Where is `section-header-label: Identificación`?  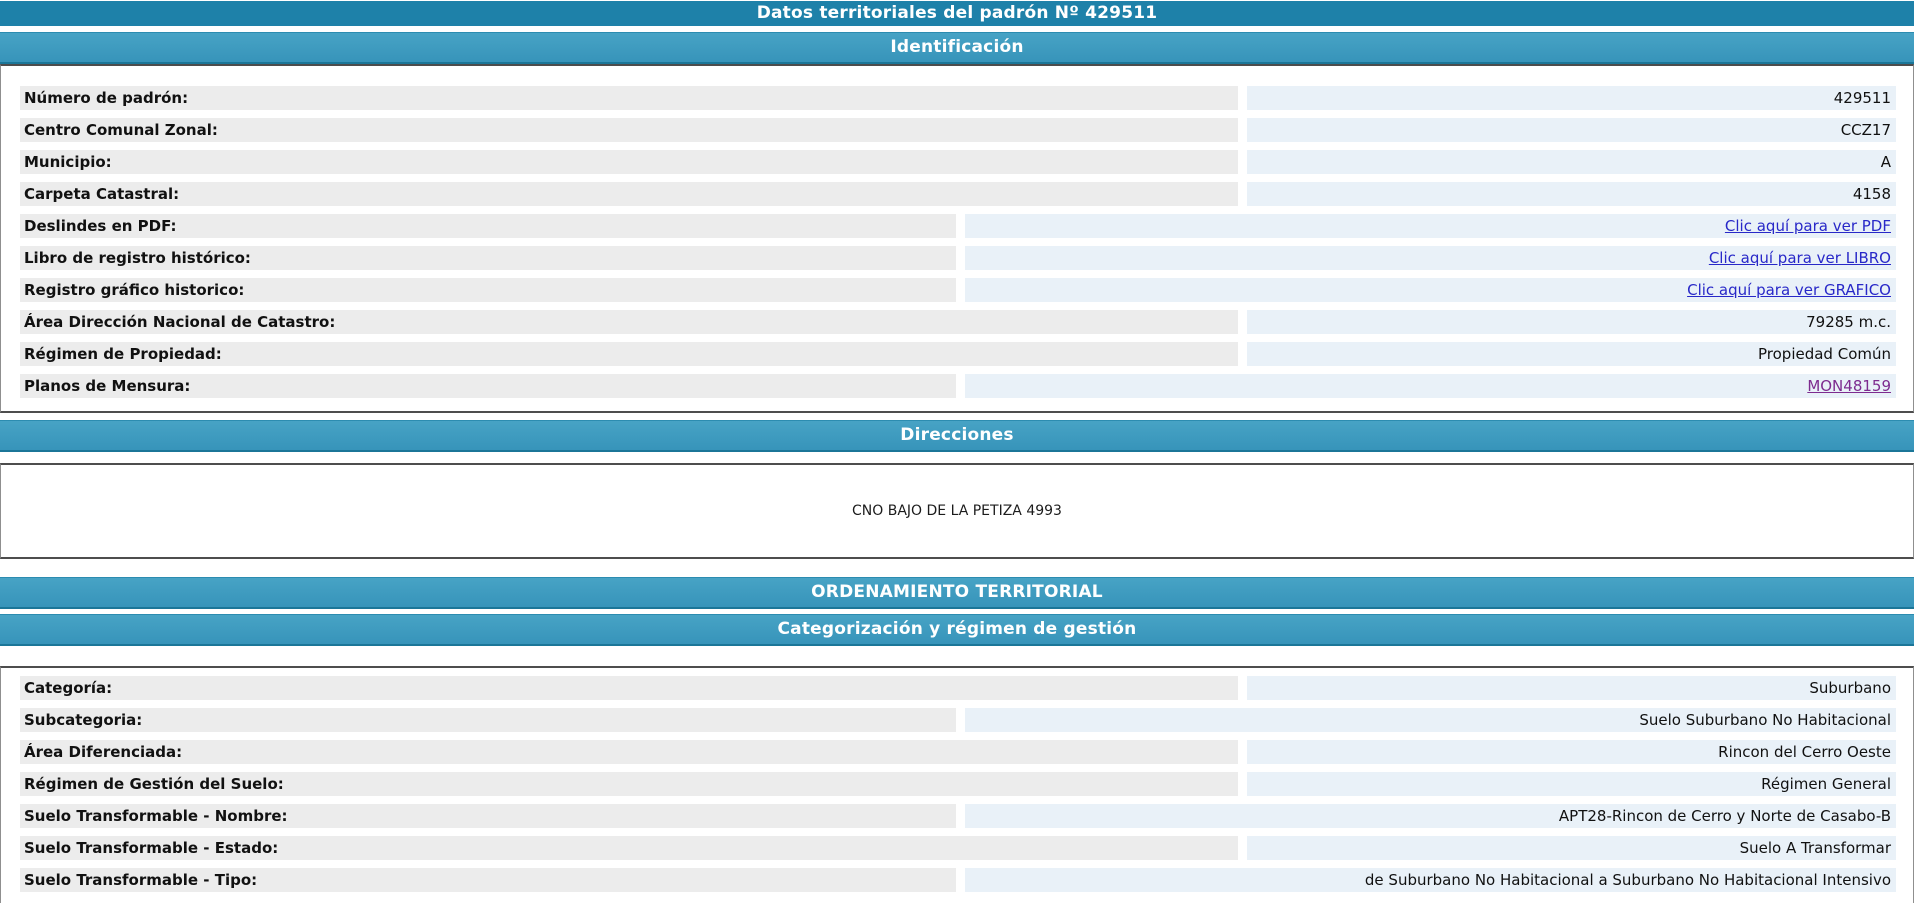 section-header-label: Identificación is located at coordinates (957, 47).